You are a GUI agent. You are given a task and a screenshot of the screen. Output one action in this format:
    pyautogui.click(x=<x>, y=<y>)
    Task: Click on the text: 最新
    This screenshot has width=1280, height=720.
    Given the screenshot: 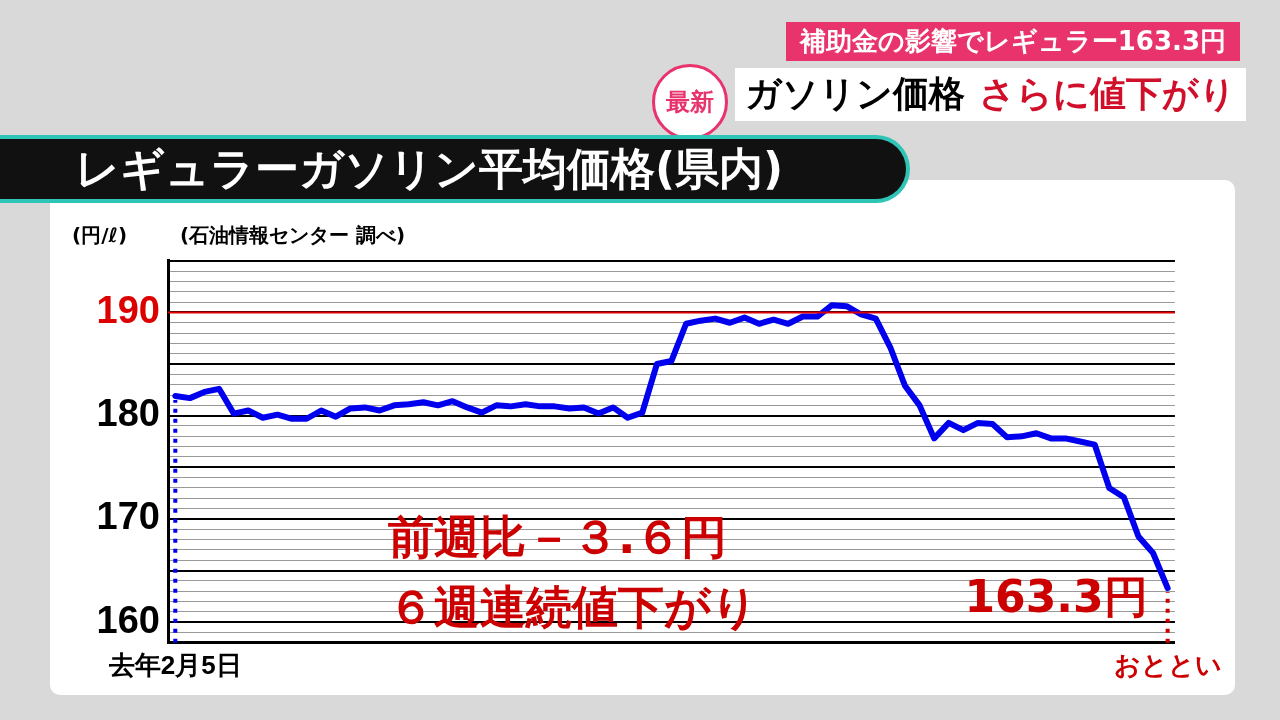 What is the action you would take?
    pyautogui.click(x=690, y=102)
    